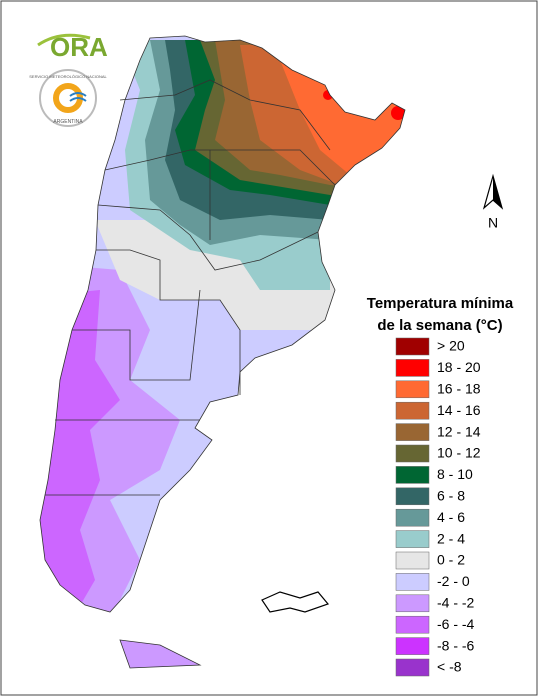 This screenshot has height=696, width=538. What do you see at coordinates (456, 603) in the screenshot?
I see `legend-label: -4 - -2` at bounding box center [456, 603].